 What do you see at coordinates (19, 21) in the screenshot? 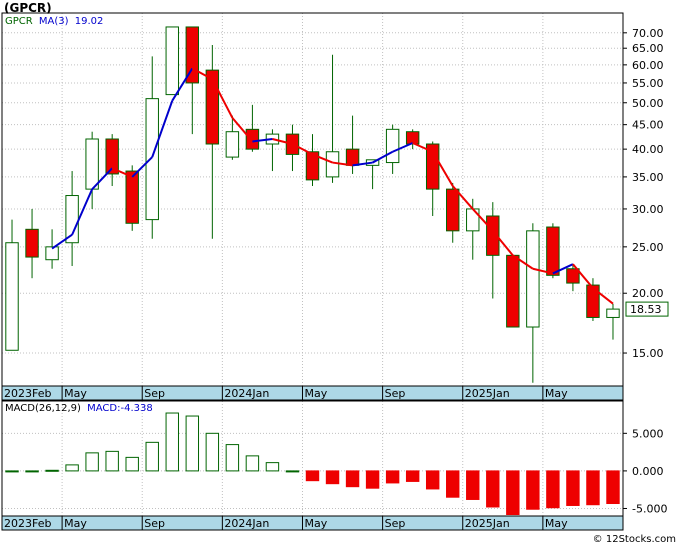
I see `legend-ticker: GPCR` at bounding box center [19, 21].